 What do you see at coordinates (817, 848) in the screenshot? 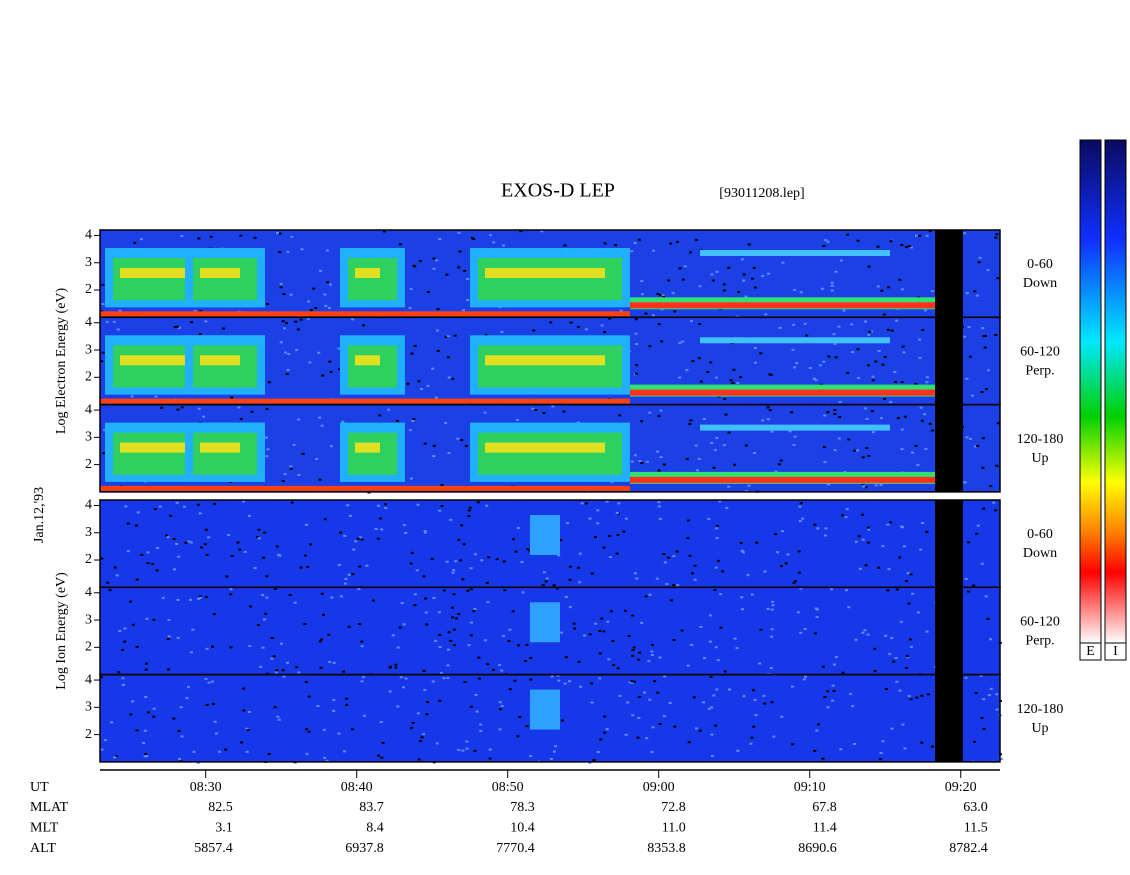
I see `row-value: 8690.6` at bounding box center [817, 848].